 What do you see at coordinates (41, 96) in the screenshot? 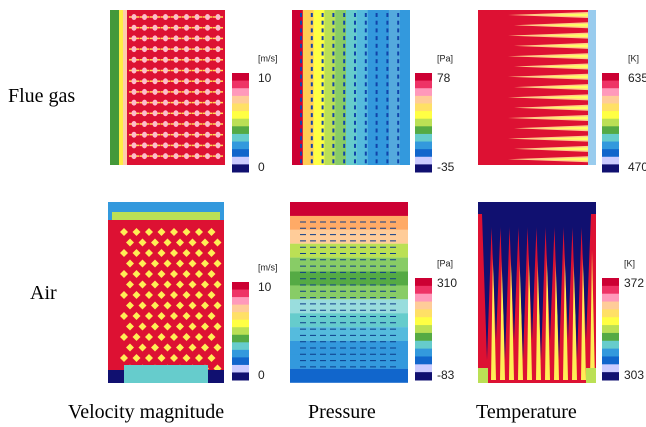
I see `row-label: Flue gas` at bounding box center [41, 96].